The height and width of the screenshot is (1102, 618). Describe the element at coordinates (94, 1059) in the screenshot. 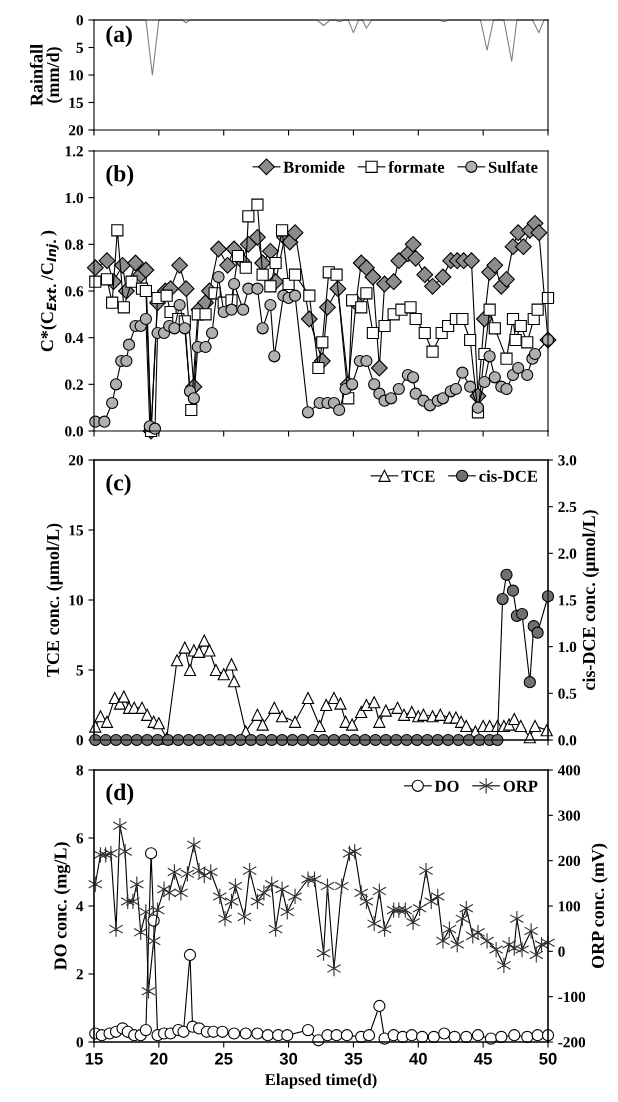

I see `x-tick-label: 15` at that location.